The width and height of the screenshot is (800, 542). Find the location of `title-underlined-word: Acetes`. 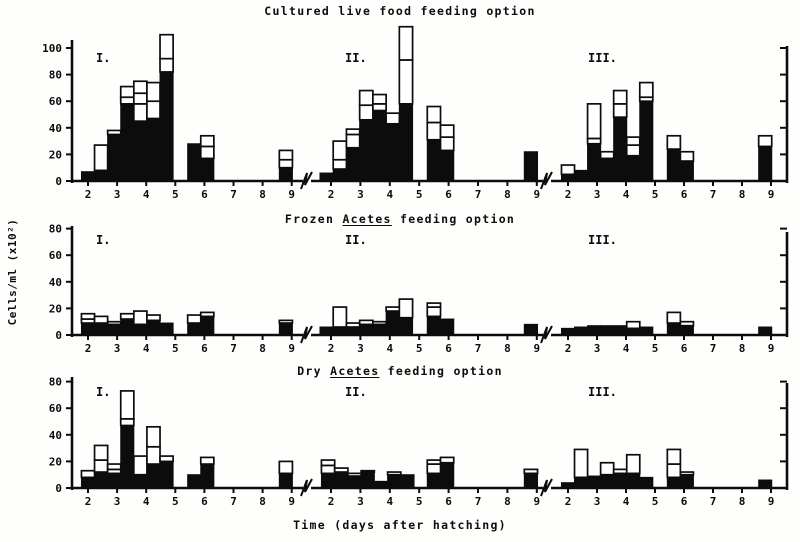

title-underlined-word: Acetes is located at coordinates (355, 371).